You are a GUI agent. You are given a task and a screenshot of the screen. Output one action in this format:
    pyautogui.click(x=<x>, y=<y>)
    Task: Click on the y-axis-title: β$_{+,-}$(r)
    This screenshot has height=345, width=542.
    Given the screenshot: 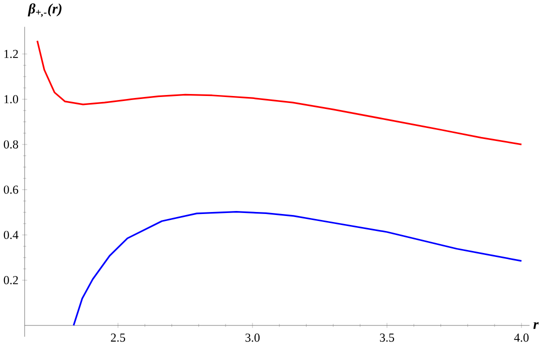 What is the action you would take?
    pyautogui.click(x=45, y=10)
    